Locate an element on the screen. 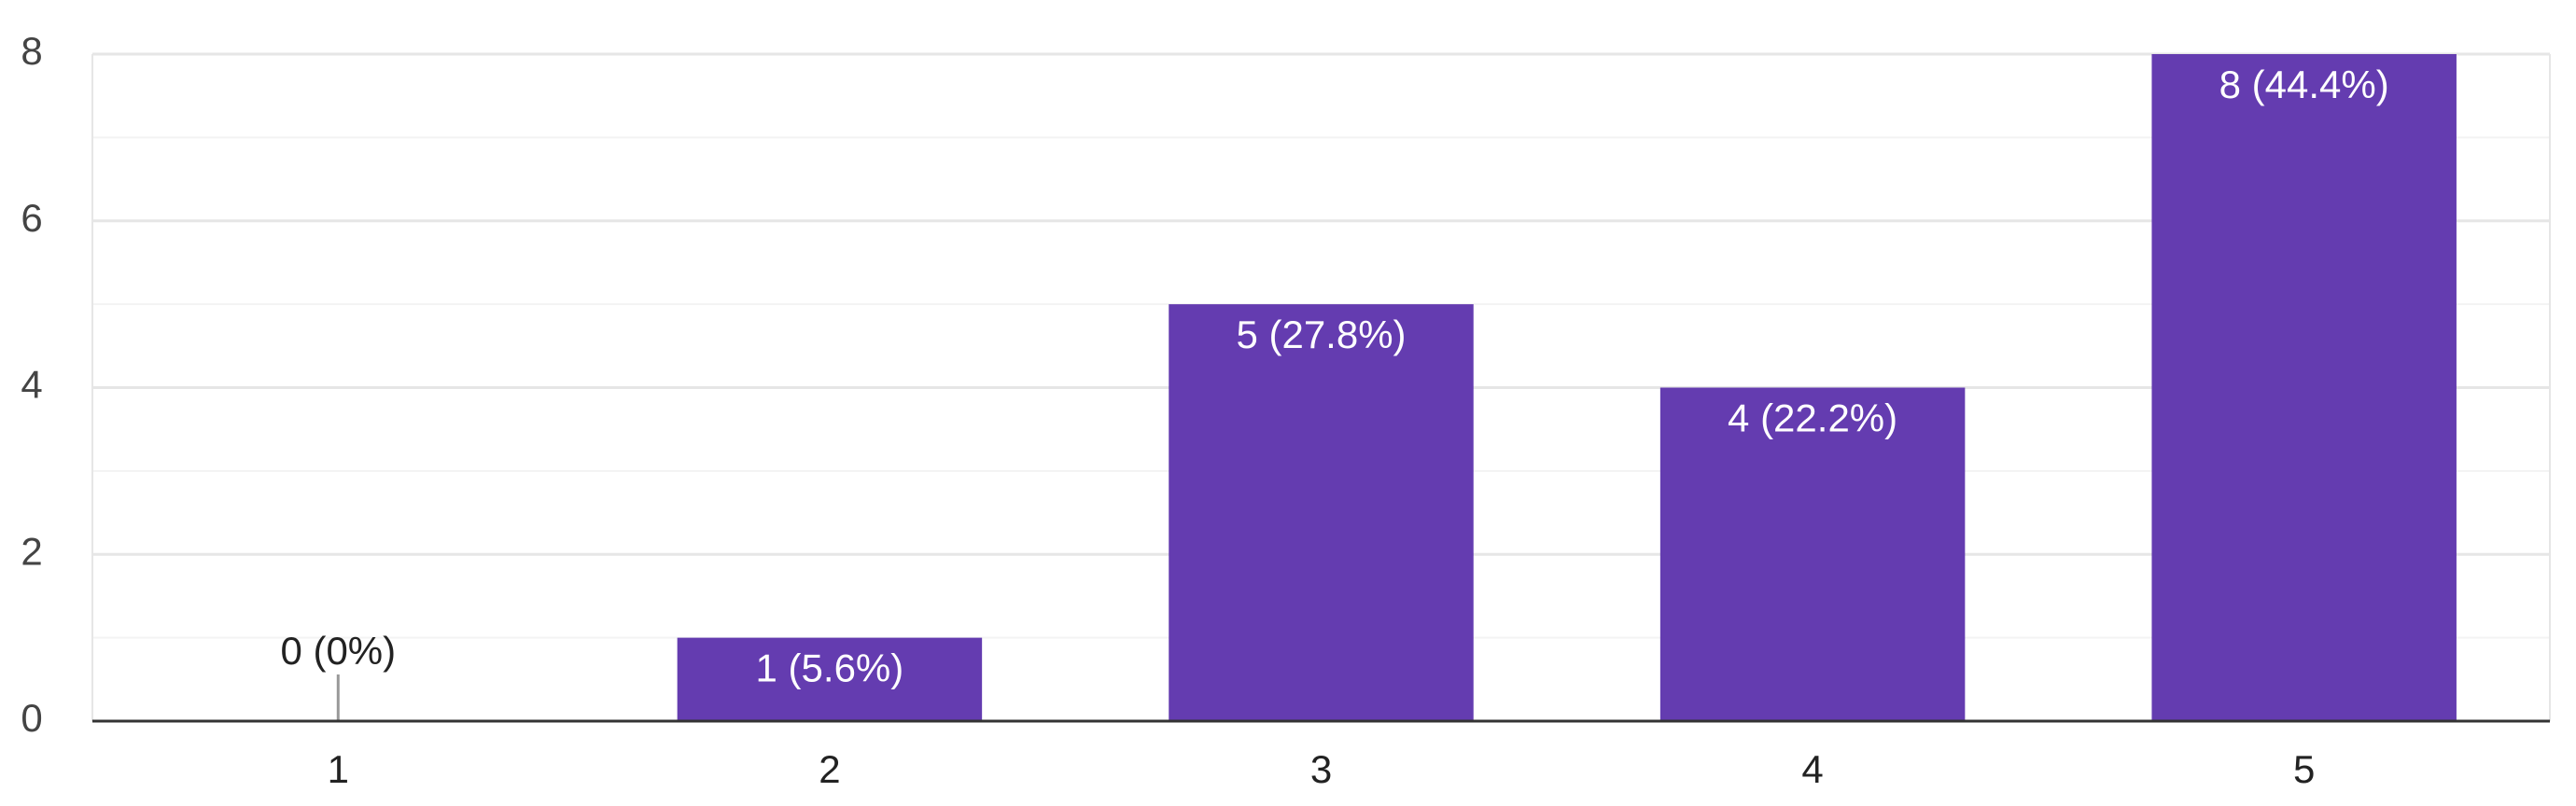 This screenshot has height=806, width=2576. x-tick-label: 1 is located at coordinates (338, 769).